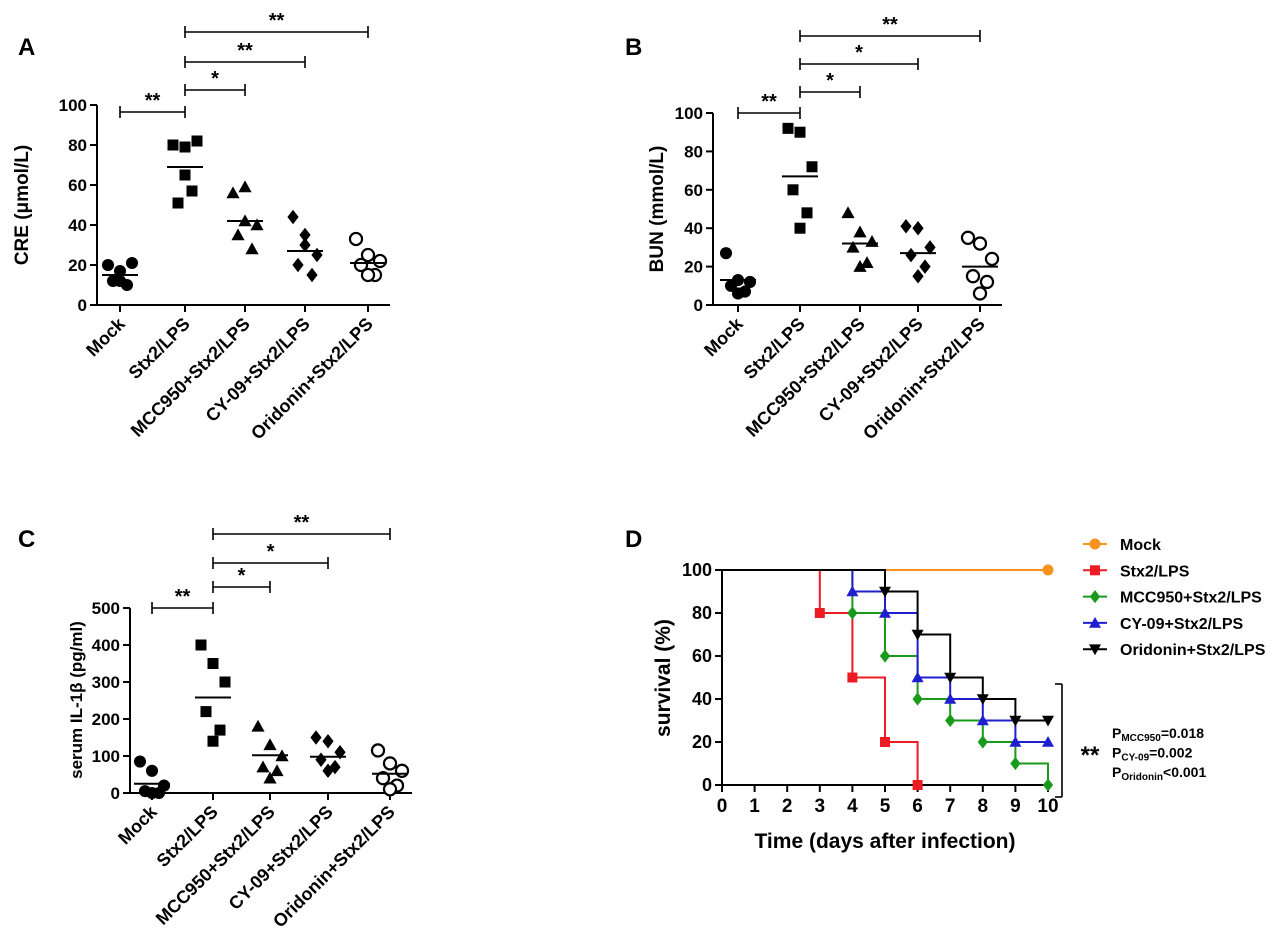 This screenshot has width=1277, height=948. What do you see at coordinates (885, 806) in the screenshot?
I see `x-tick-label: 5` at bounding box center [885, 806].